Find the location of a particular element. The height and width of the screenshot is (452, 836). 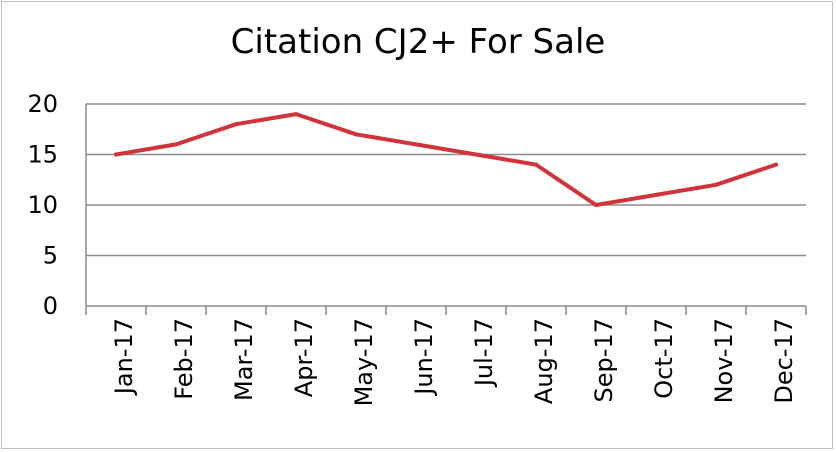

x-tick-label: Sep-17 is located at coordinates (604, 360).